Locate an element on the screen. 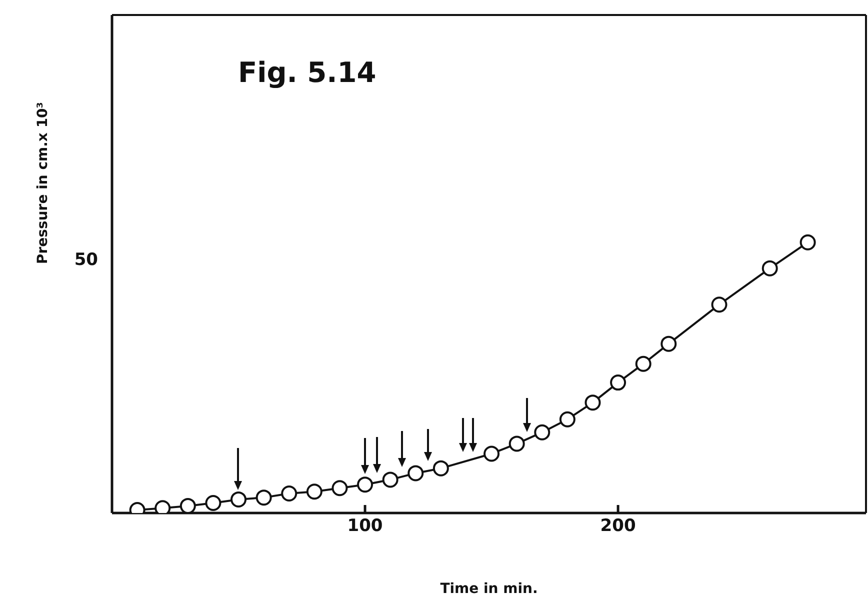  x-tick-label: 100 is located at coordinates (365, 526).